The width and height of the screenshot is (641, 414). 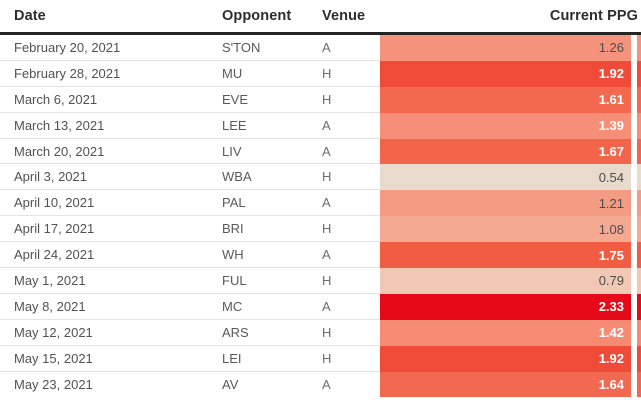 What do you see at coordinates (611, 177) in the screenshot?
I see `ppg-value: 0.54` at bounding box center [611, 177].